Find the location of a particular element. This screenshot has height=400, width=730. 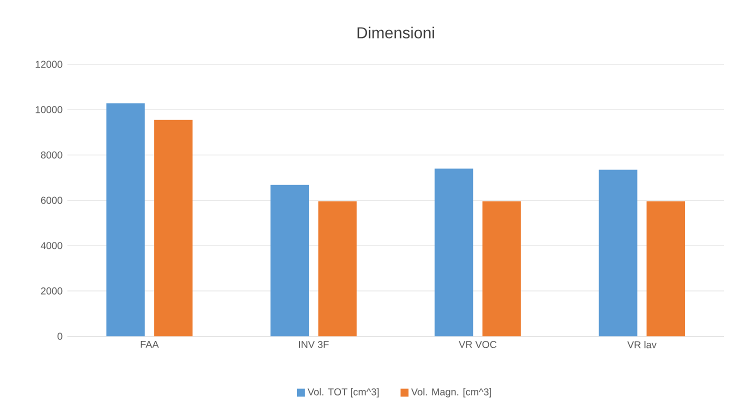

y-tick-label: 4000 is located at coordinates (51, 246).